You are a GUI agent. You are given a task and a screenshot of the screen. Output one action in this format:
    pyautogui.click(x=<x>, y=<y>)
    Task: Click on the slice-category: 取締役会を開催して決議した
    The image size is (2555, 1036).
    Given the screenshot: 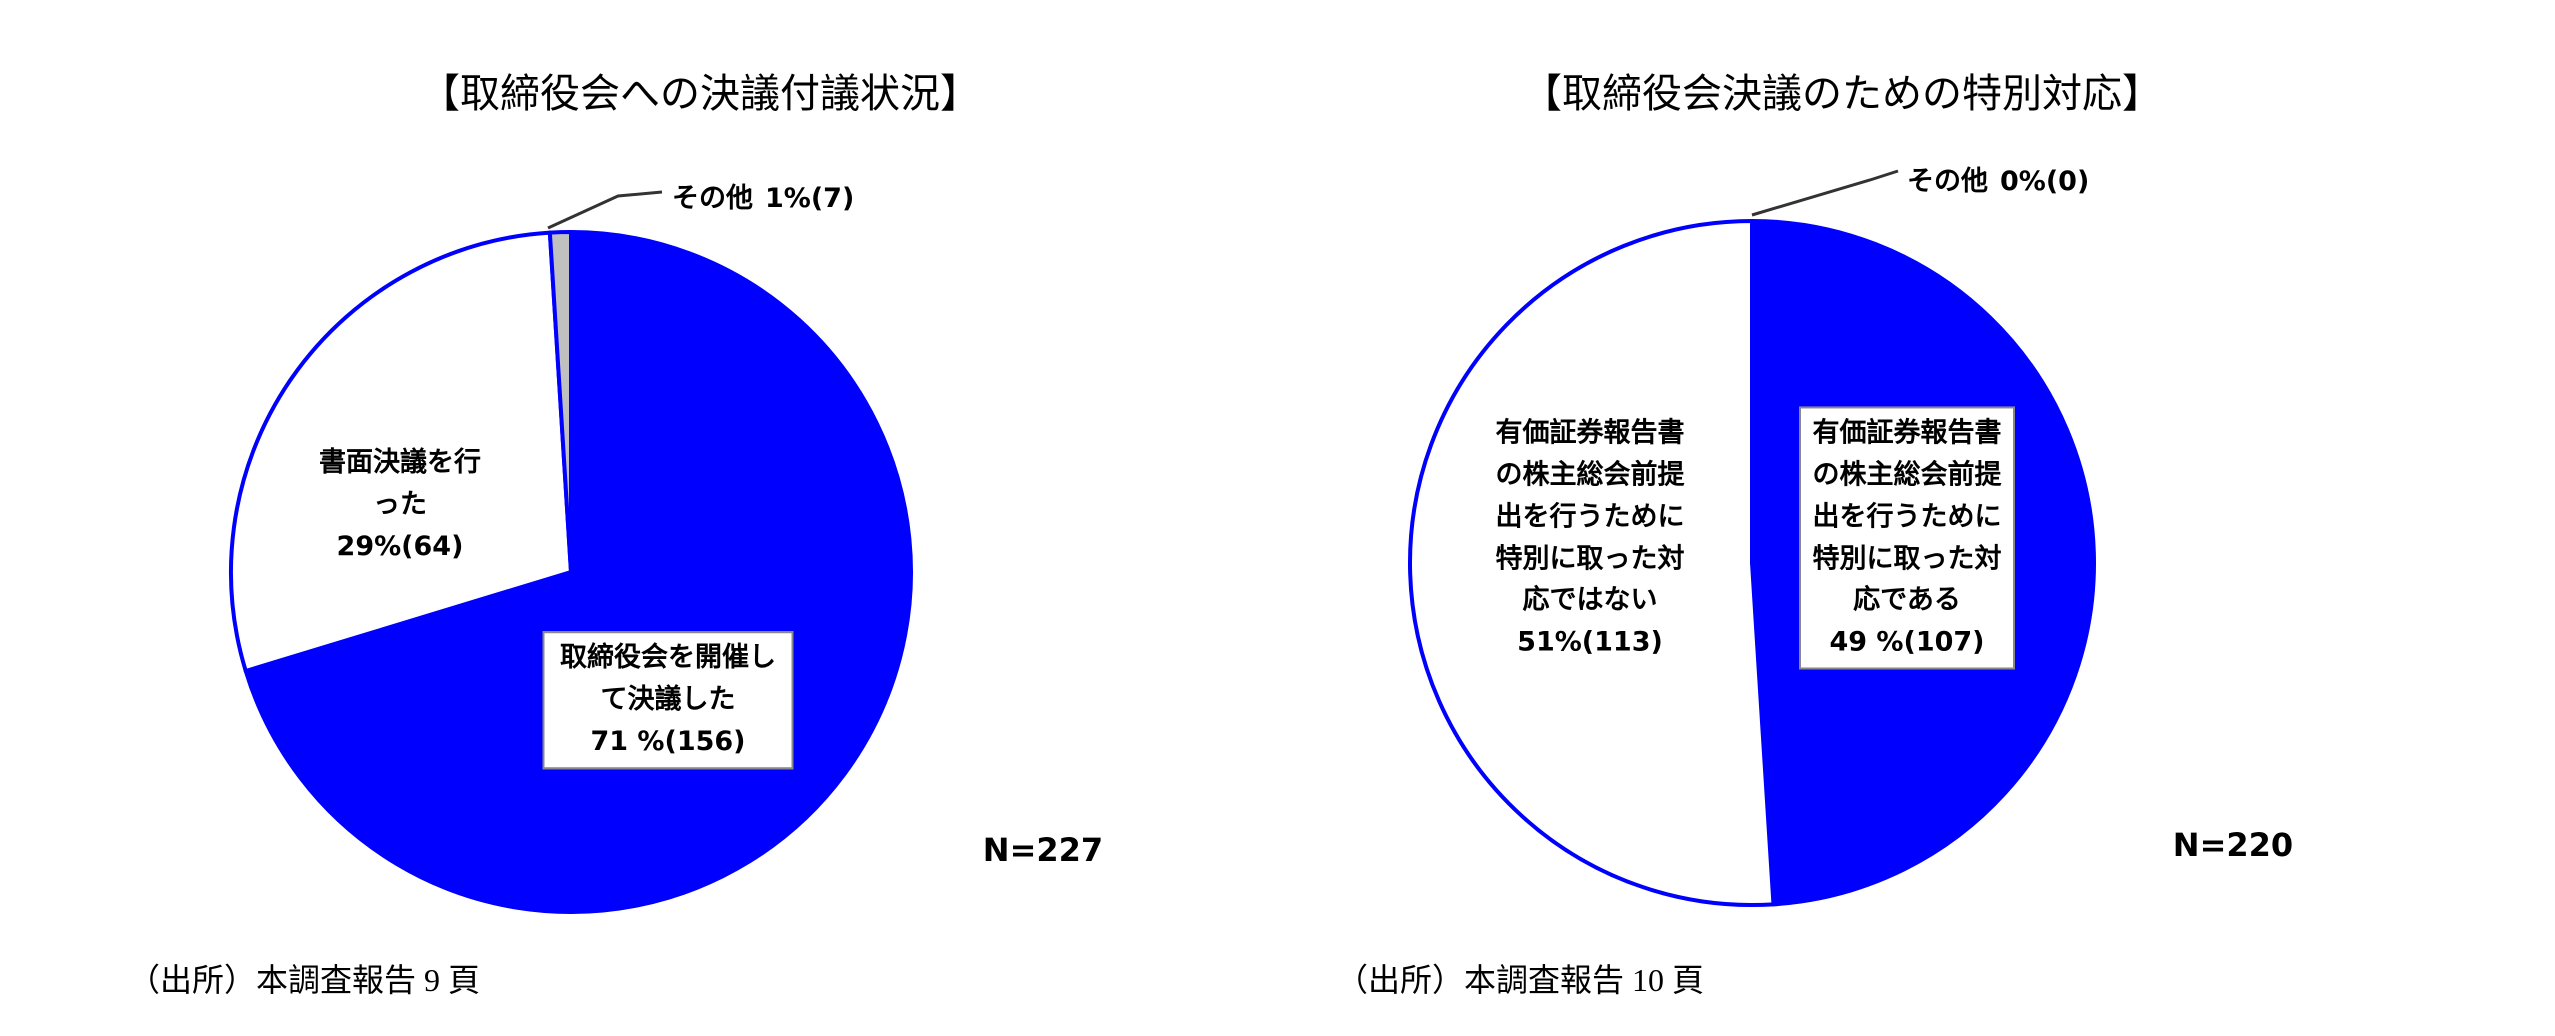 What is the action you would take?
    pyautogui.click(x=668, y=679)
    